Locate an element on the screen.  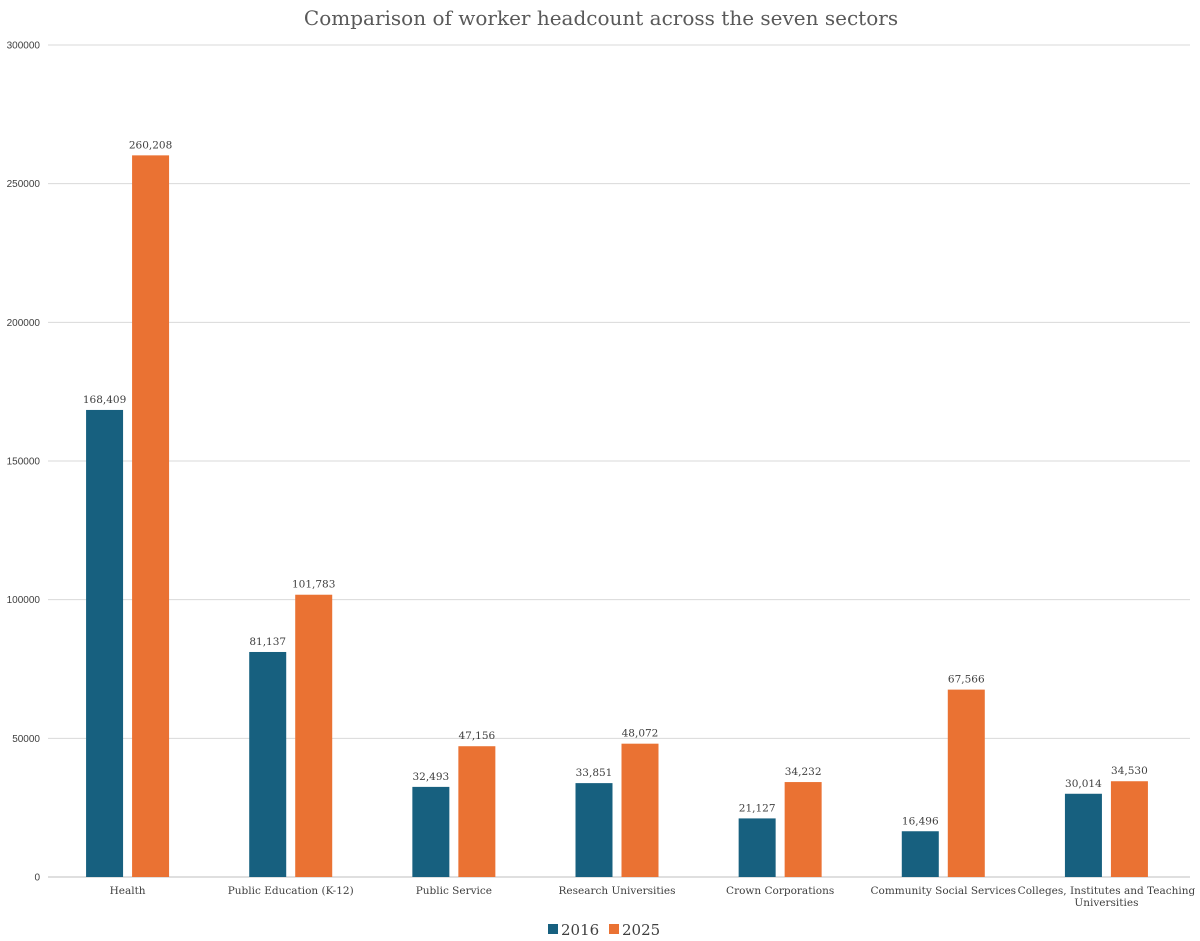
x-tick-label: Public Education (K-12) is located at coordinates (291, 891).